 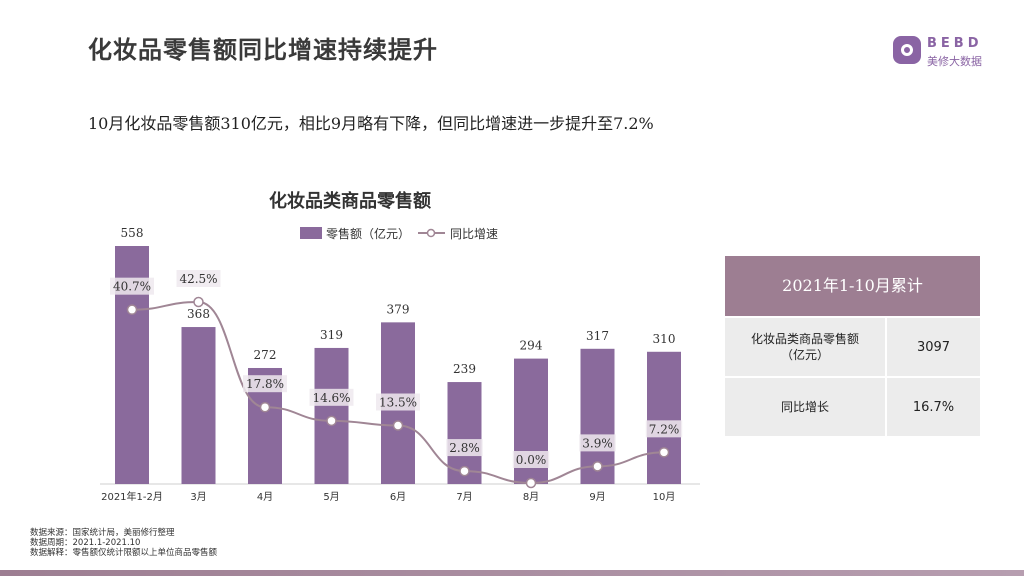 What do you see at coordinates (907, 50) in the screenshot?
I see `logo-icon` at bounding box center [907, 50].